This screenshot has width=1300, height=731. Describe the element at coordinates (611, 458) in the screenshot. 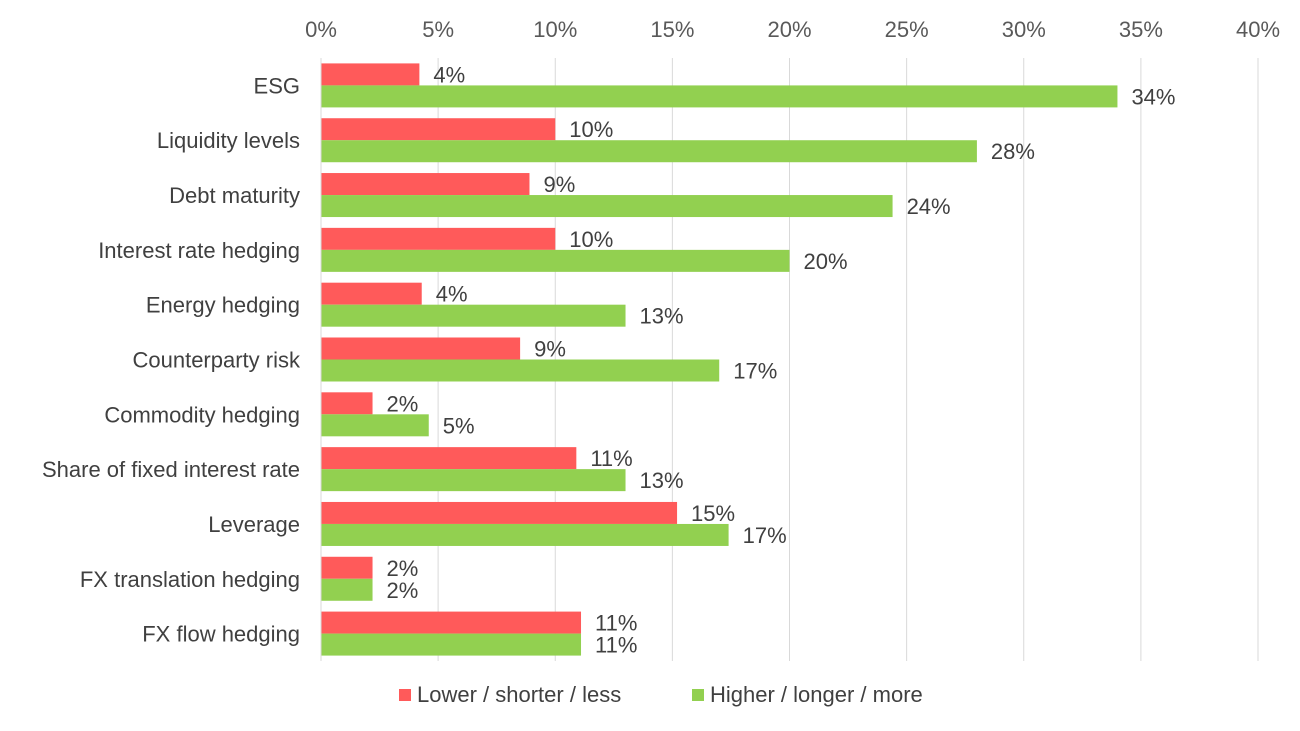

I see `data-label-lower-7: 11%` at that location.